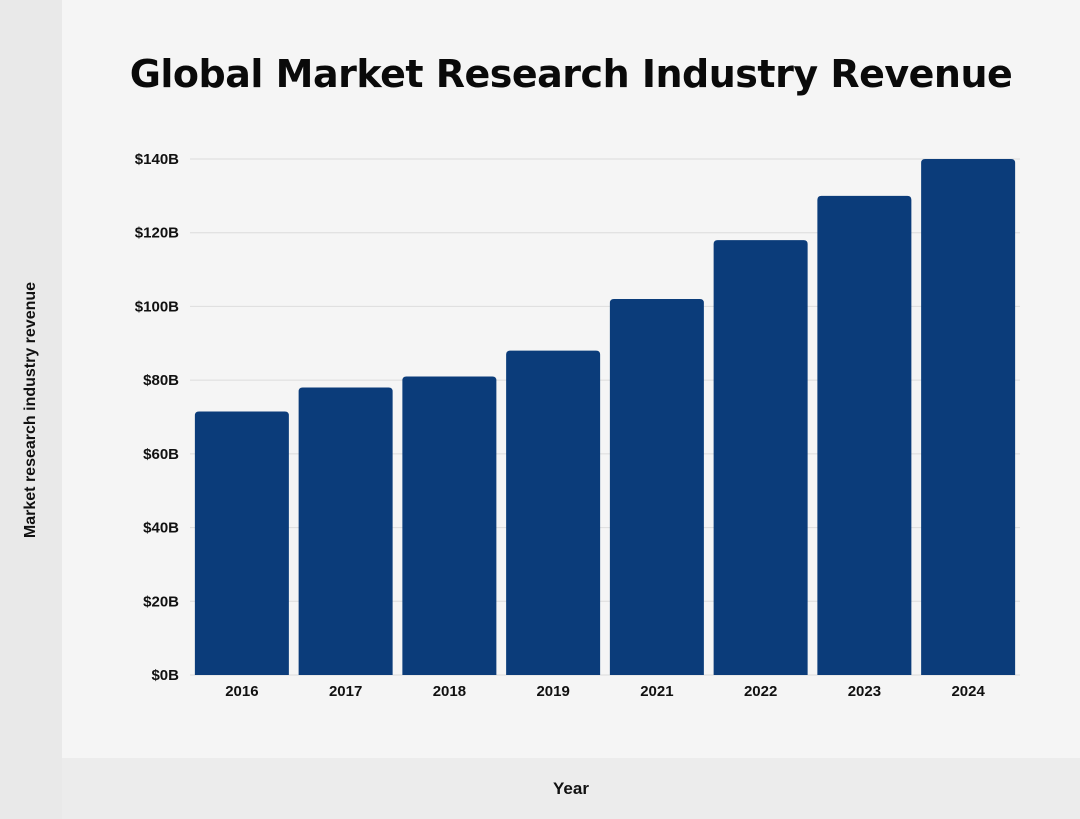 This screenshot has height=819, width=1080. What do you see at coordinates (968, 691) in the screenshot?
I see `x-tick-label: 2024` at bounding box center [968, 691].